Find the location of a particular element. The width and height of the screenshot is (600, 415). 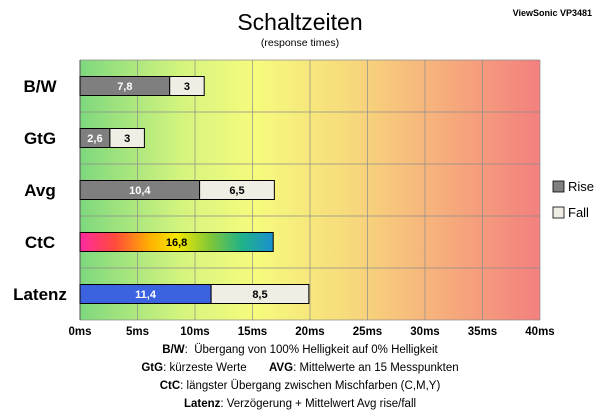

bar-rise is located at coordinates (176, 242).